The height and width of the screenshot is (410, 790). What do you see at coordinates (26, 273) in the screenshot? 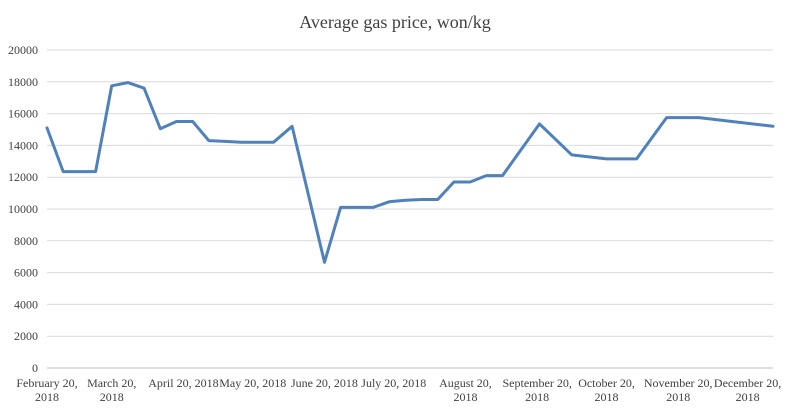
I see `y-tick-label: 6000` at bounding box center [26, 273].